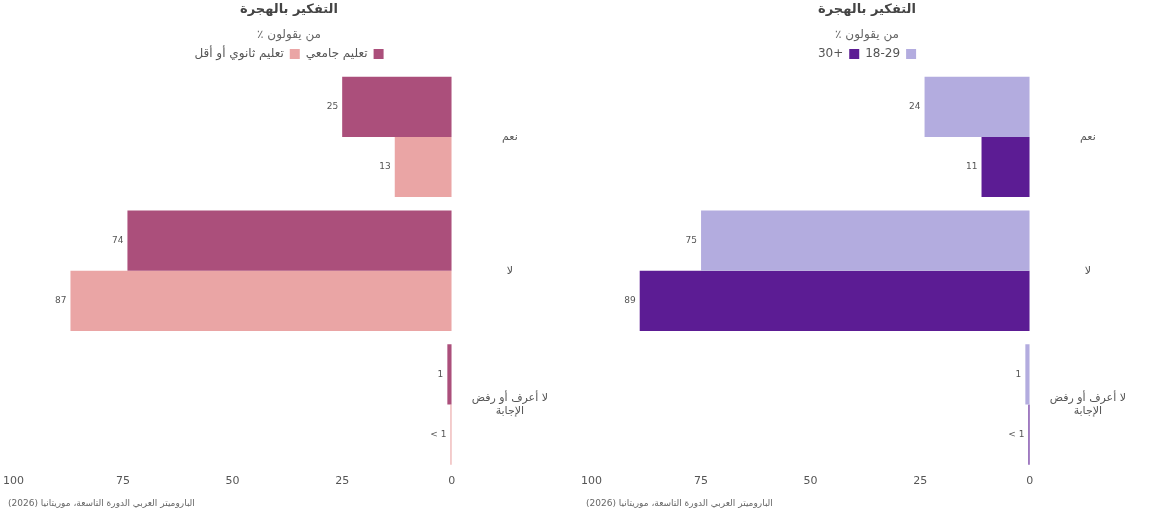 The image size is (1156, 518). I want to click on data-label: 24, so click(915, 106).